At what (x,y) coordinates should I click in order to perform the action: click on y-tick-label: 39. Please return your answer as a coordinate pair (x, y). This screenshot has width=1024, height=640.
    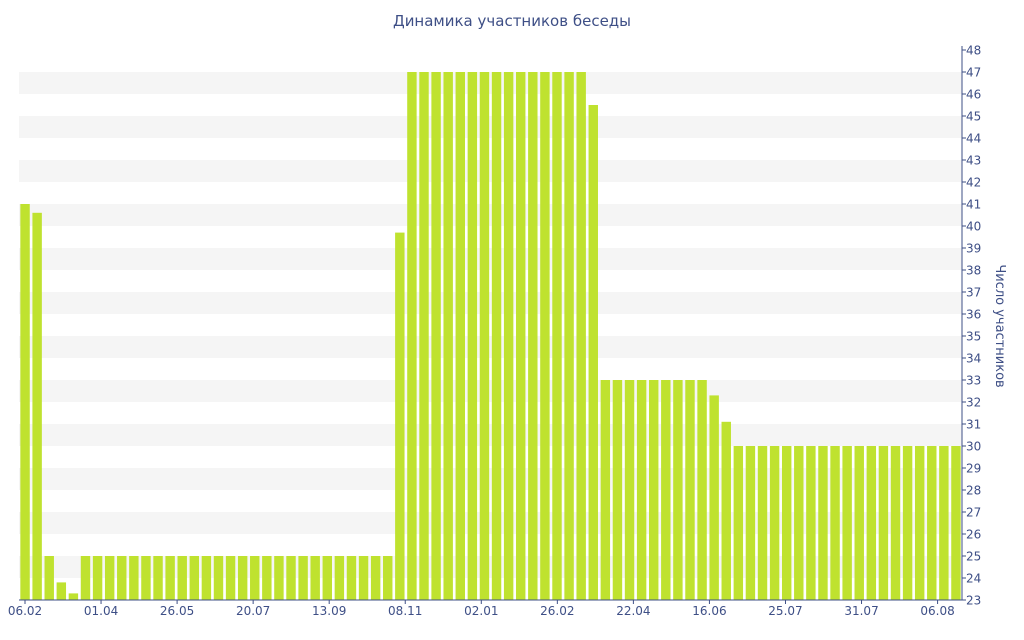
    Looking at the image, I should click on (973, 249).